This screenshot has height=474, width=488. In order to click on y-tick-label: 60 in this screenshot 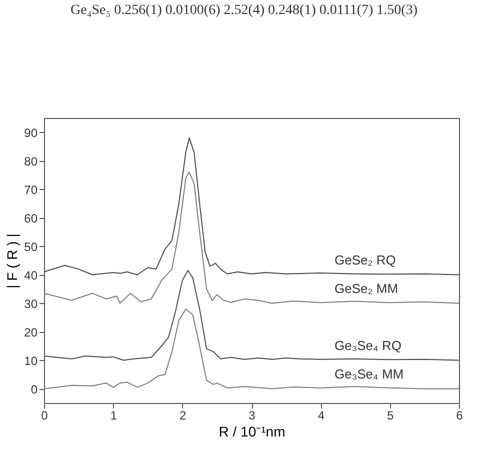, I will do `click(31, 218)`.